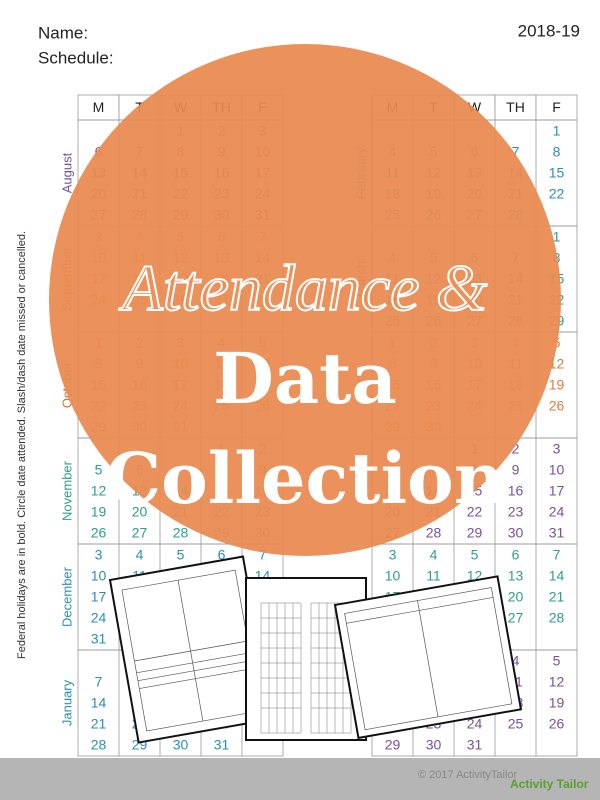 The height and width of the screenshot is (800, 600). Describe the element at coordinates (63, 32) in the screenshot. I see `name-label: Name:` at that location.